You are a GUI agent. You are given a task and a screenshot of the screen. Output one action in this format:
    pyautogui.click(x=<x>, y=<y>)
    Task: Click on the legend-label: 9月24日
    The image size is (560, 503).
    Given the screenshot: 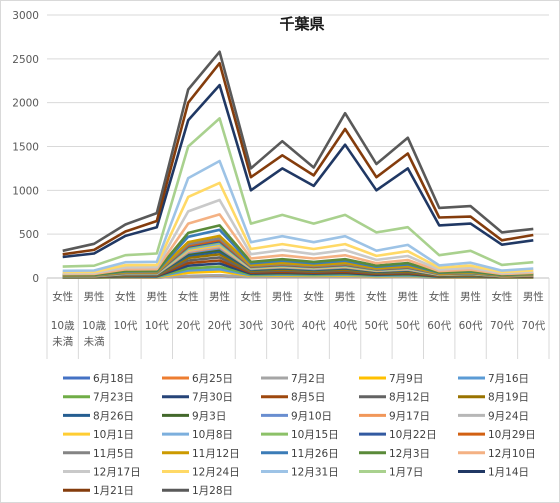 What is the action you would take?
    pyautogui.click(x=508, y=416)
    